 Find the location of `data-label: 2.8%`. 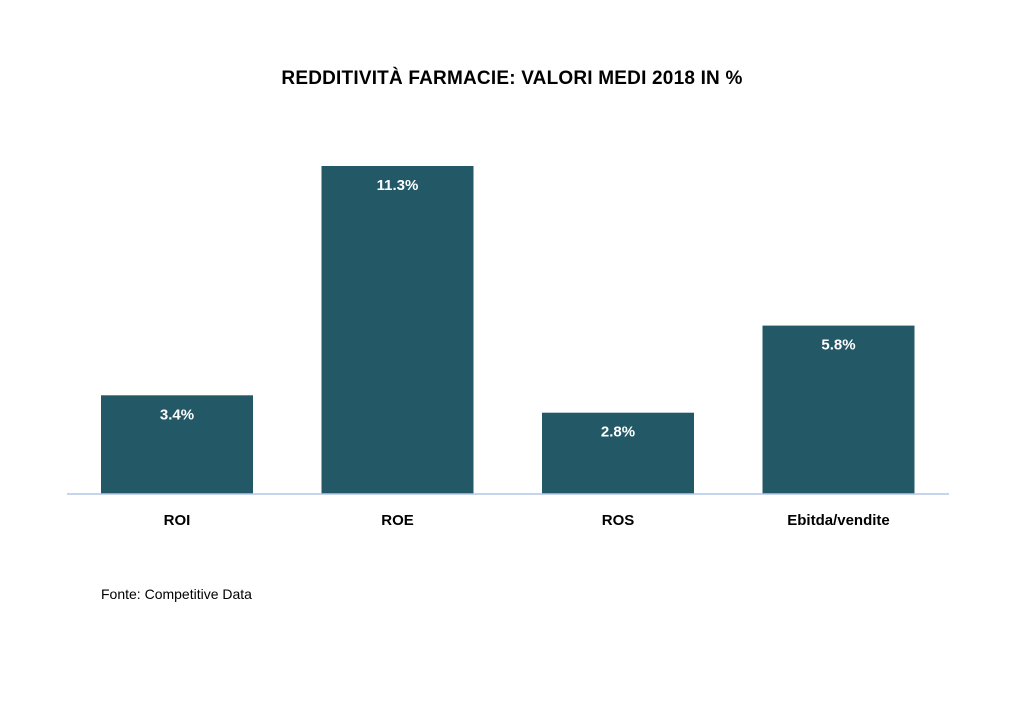

data-label: 2.8% is located at coordinates (618, 432).